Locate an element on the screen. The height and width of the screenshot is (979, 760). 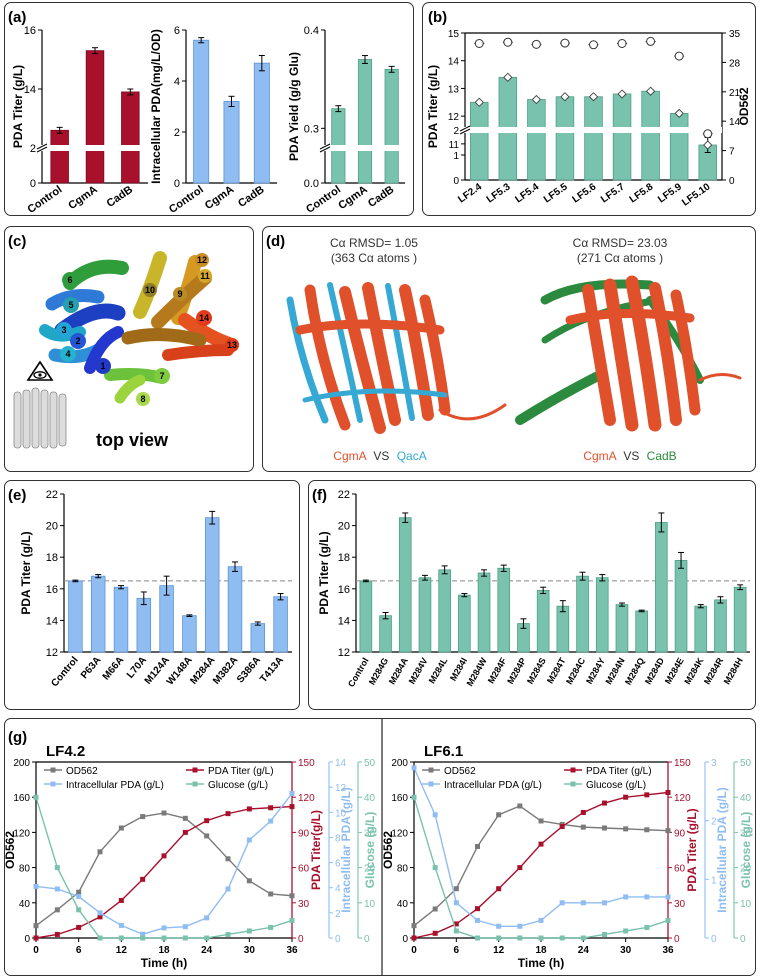
x-tick-label: CgmA is located at coordinates (82, 198).